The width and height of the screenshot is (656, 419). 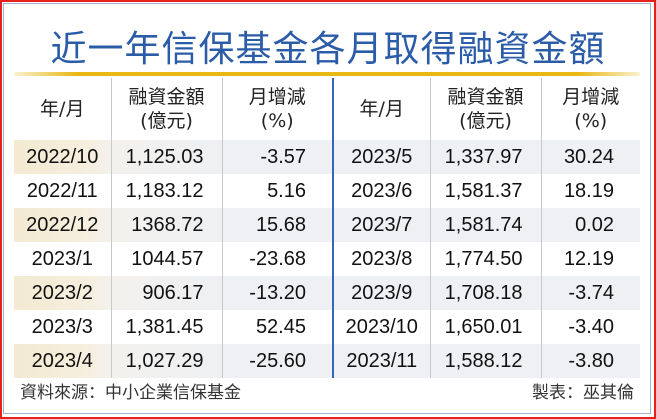 I want to click on amount-cell: 1368.72, so click(x=166, y=225).